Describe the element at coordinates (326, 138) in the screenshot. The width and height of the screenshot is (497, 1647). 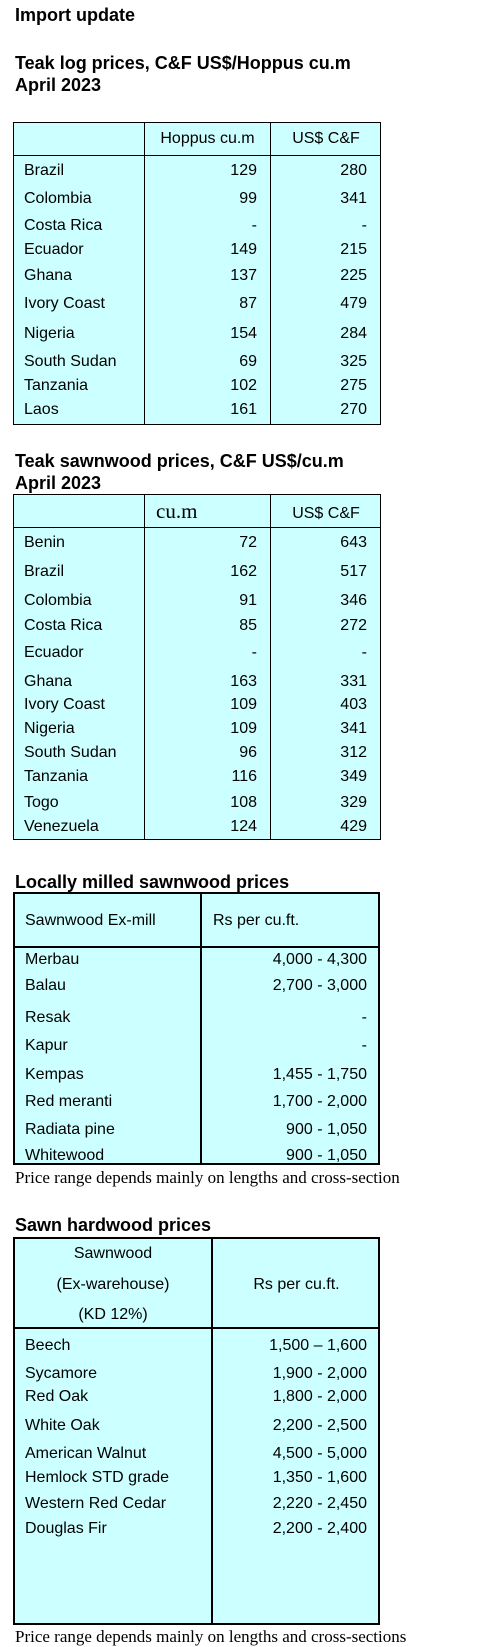
I see `teak-log-col-usd-header: US$ C&F` at that location.